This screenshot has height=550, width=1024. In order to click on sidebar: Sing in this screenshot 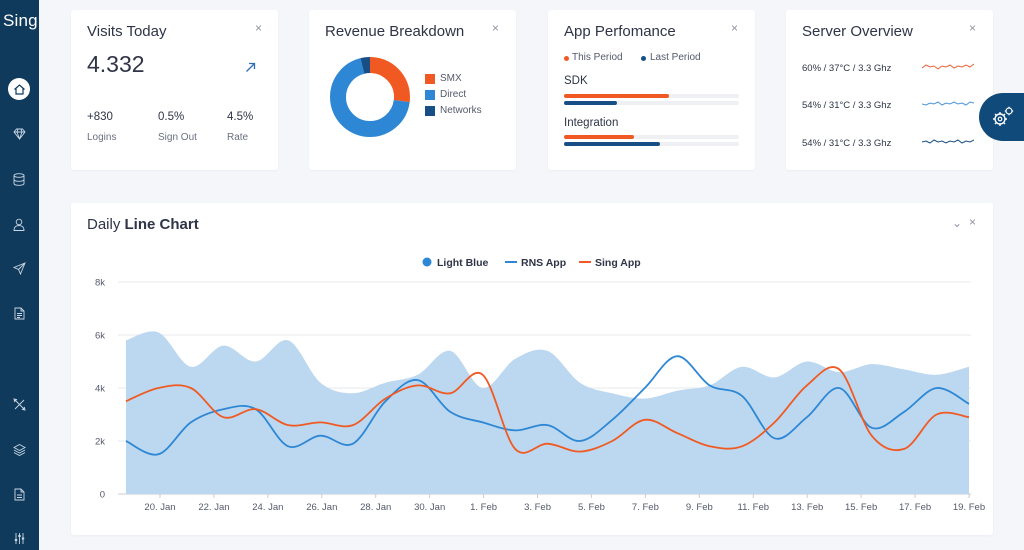, I will do `click(19, 275)`.